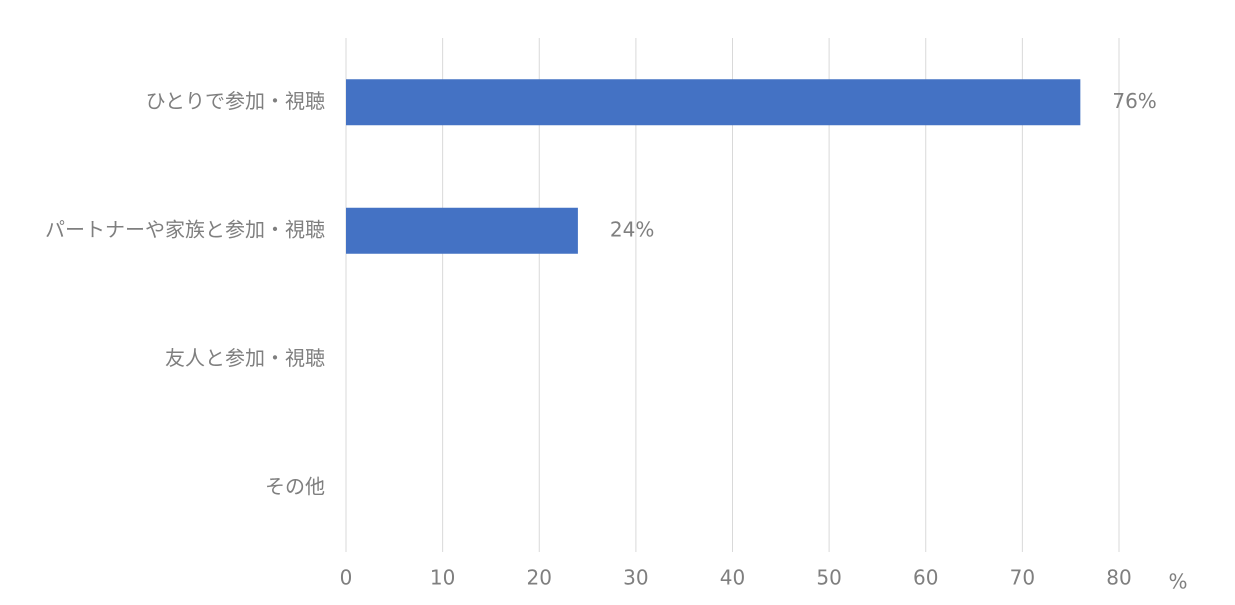 This screenshot has width=1235, height=605. What do you see at coordinates (1134, 101) in the screenshot?
I see `data-label: 76%` at bounding box center [1134, 101].